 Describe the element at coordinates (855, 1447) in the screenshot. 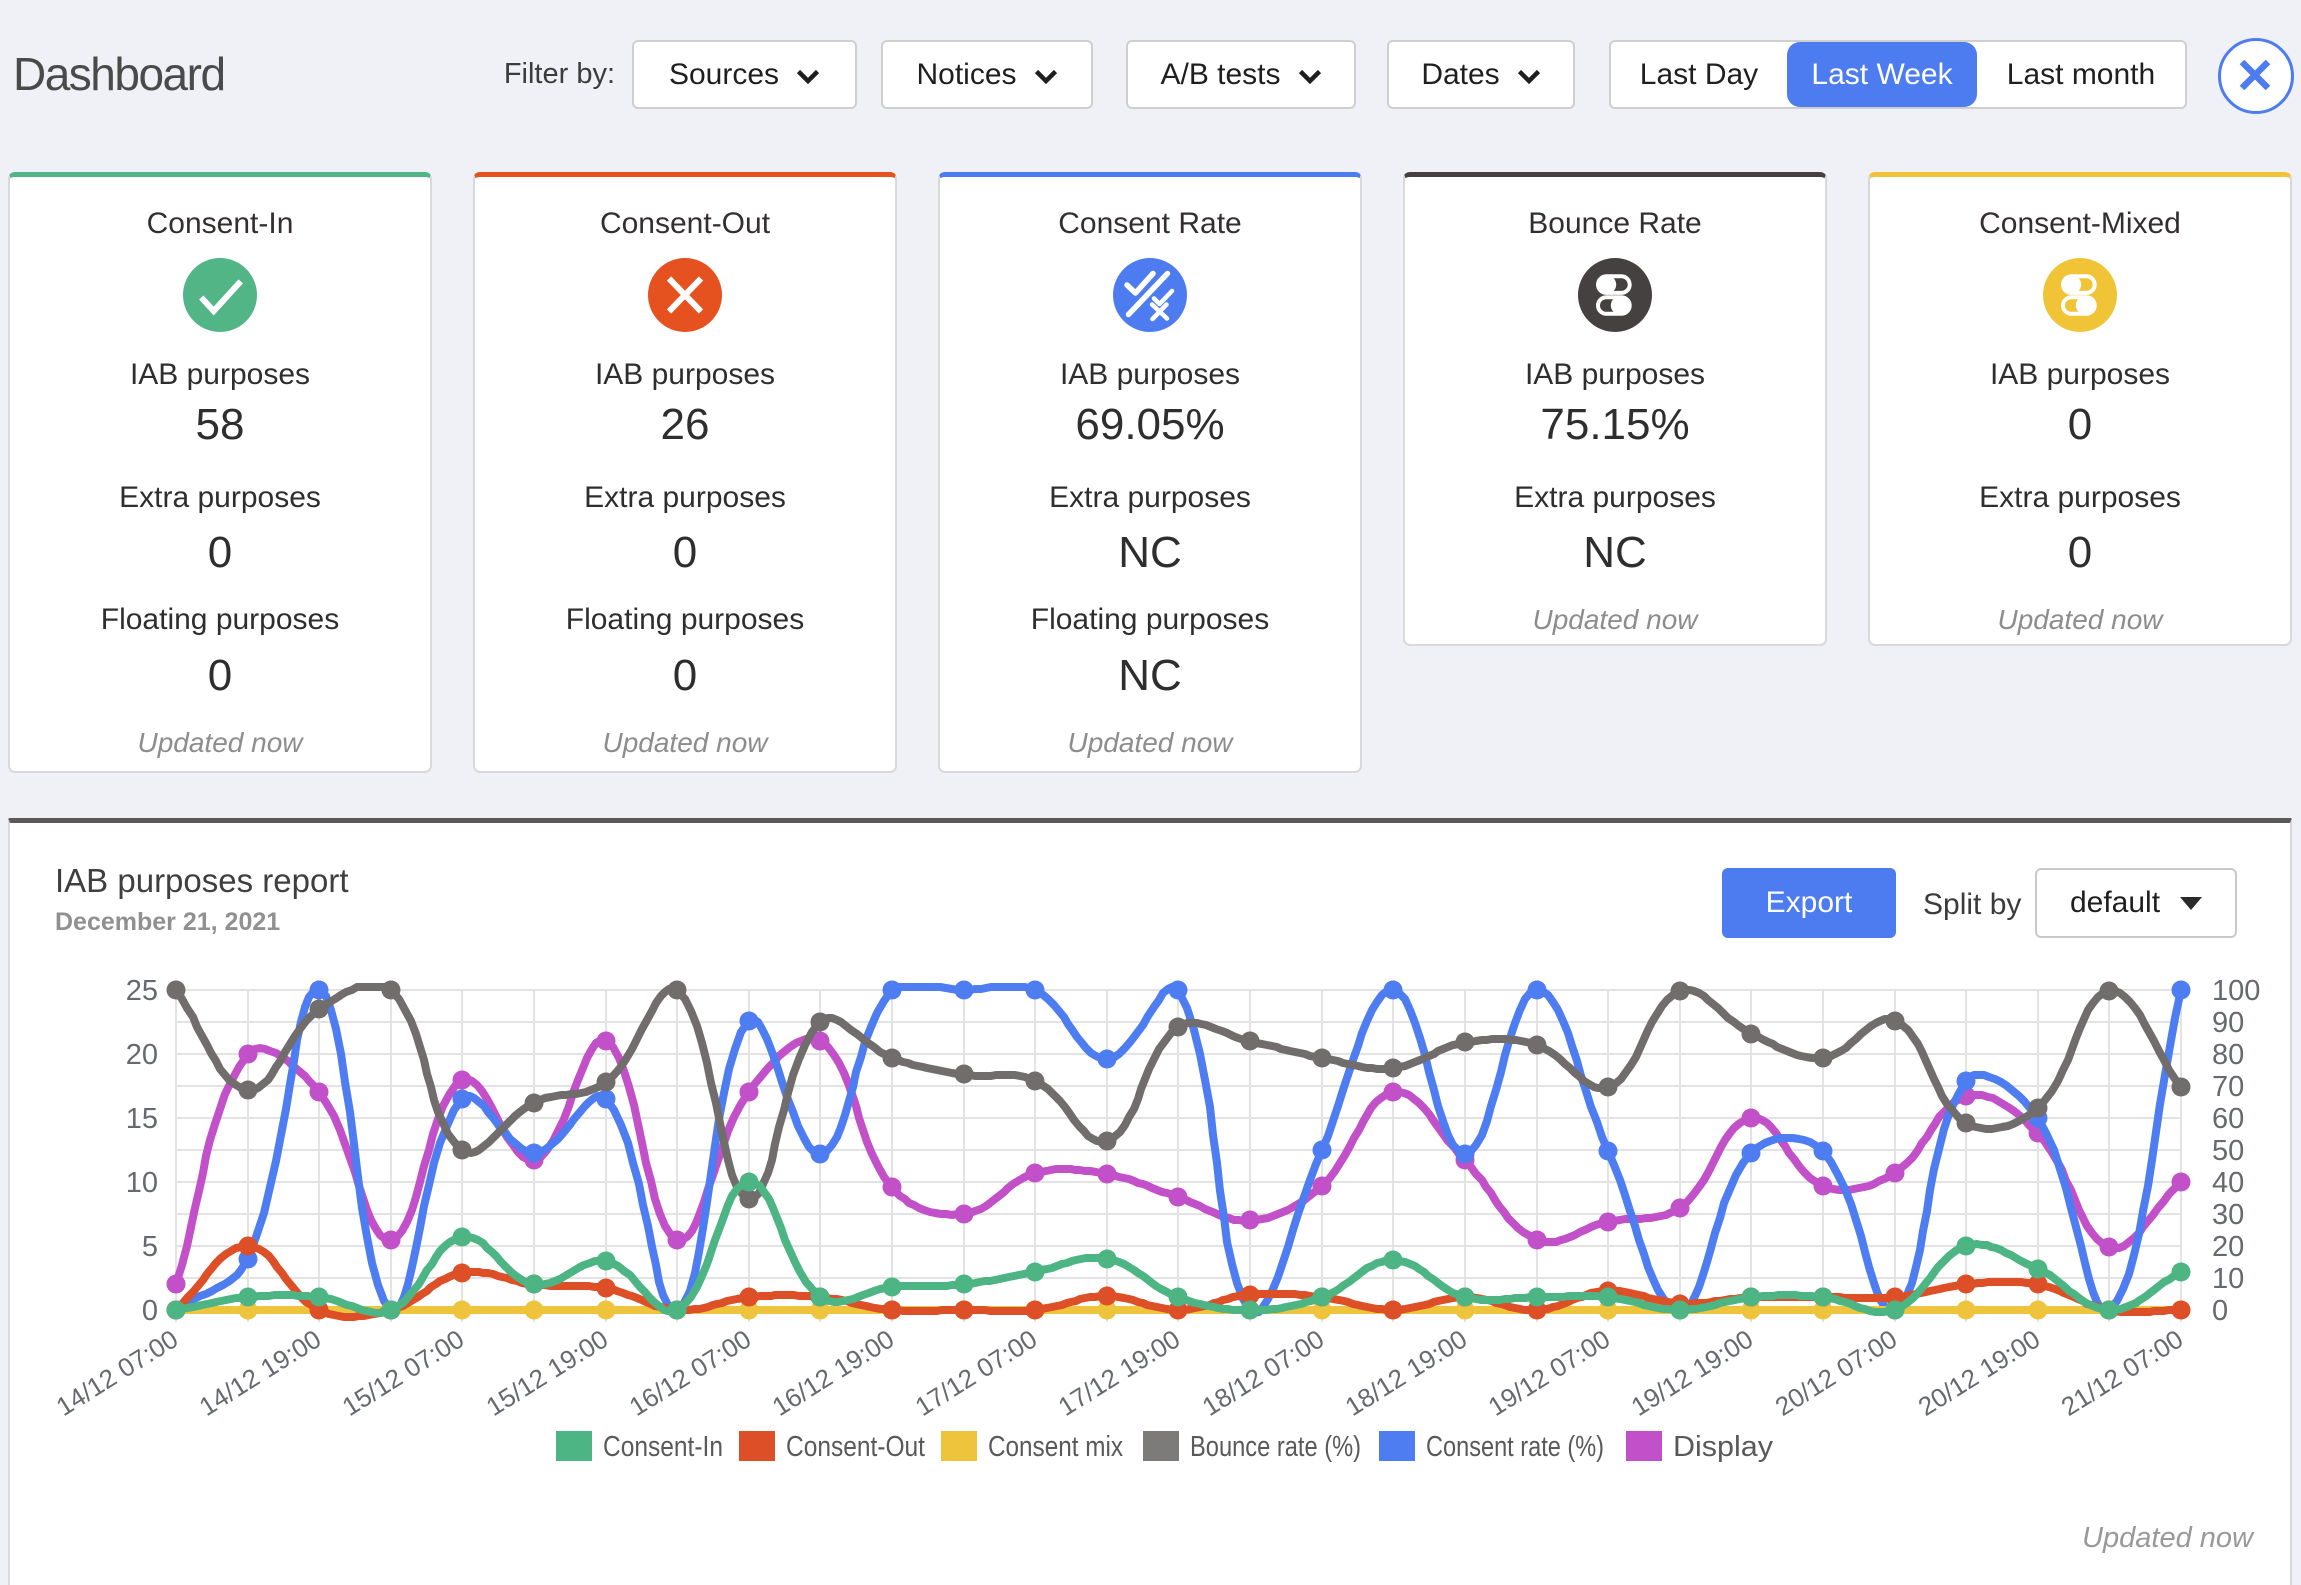

I see `svg-text: Consent-Out` at that location.